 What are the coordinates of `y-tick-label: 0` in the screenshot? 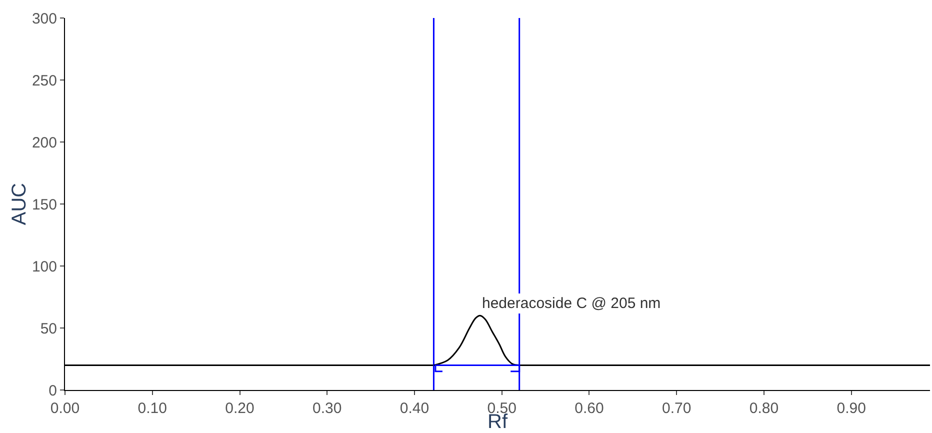 It's located at (52, 391).